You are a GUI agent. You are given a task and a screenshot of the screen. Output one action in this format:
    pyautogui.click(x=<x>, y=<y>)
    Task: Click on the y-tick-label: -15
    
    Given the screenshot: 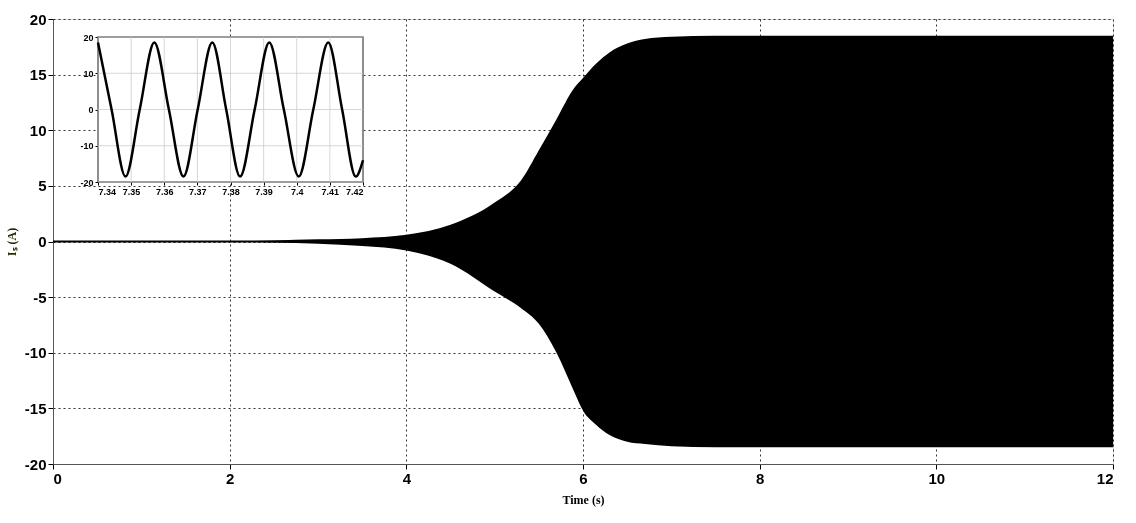 What is the action you would take?
    pyautogui.click(x=35, y=408)
    